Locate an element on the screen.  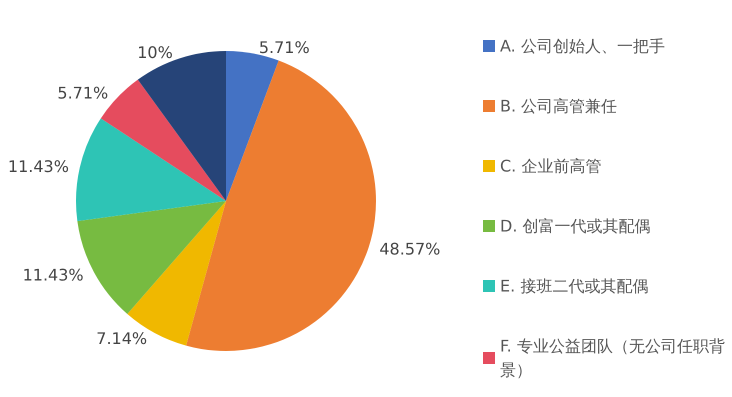
legend-label: F. 专业公益团队（无公司任职背景） is located at coordinates (612, 358).